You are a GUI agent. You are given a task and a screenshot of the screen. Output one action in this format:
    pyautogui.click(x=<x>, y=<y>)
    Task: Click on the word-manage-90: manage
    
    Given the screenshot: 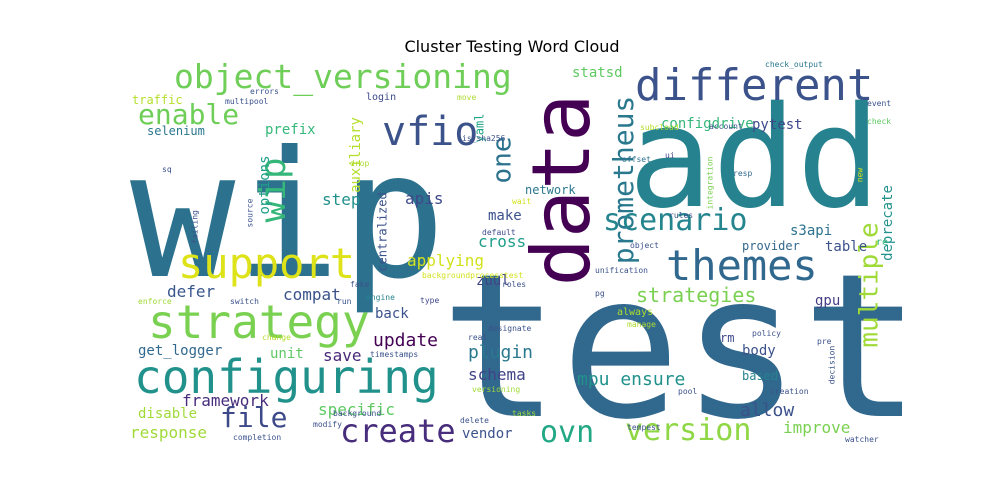 What is the action you would take?
    pyautogui.click(x=641, y=324)
    